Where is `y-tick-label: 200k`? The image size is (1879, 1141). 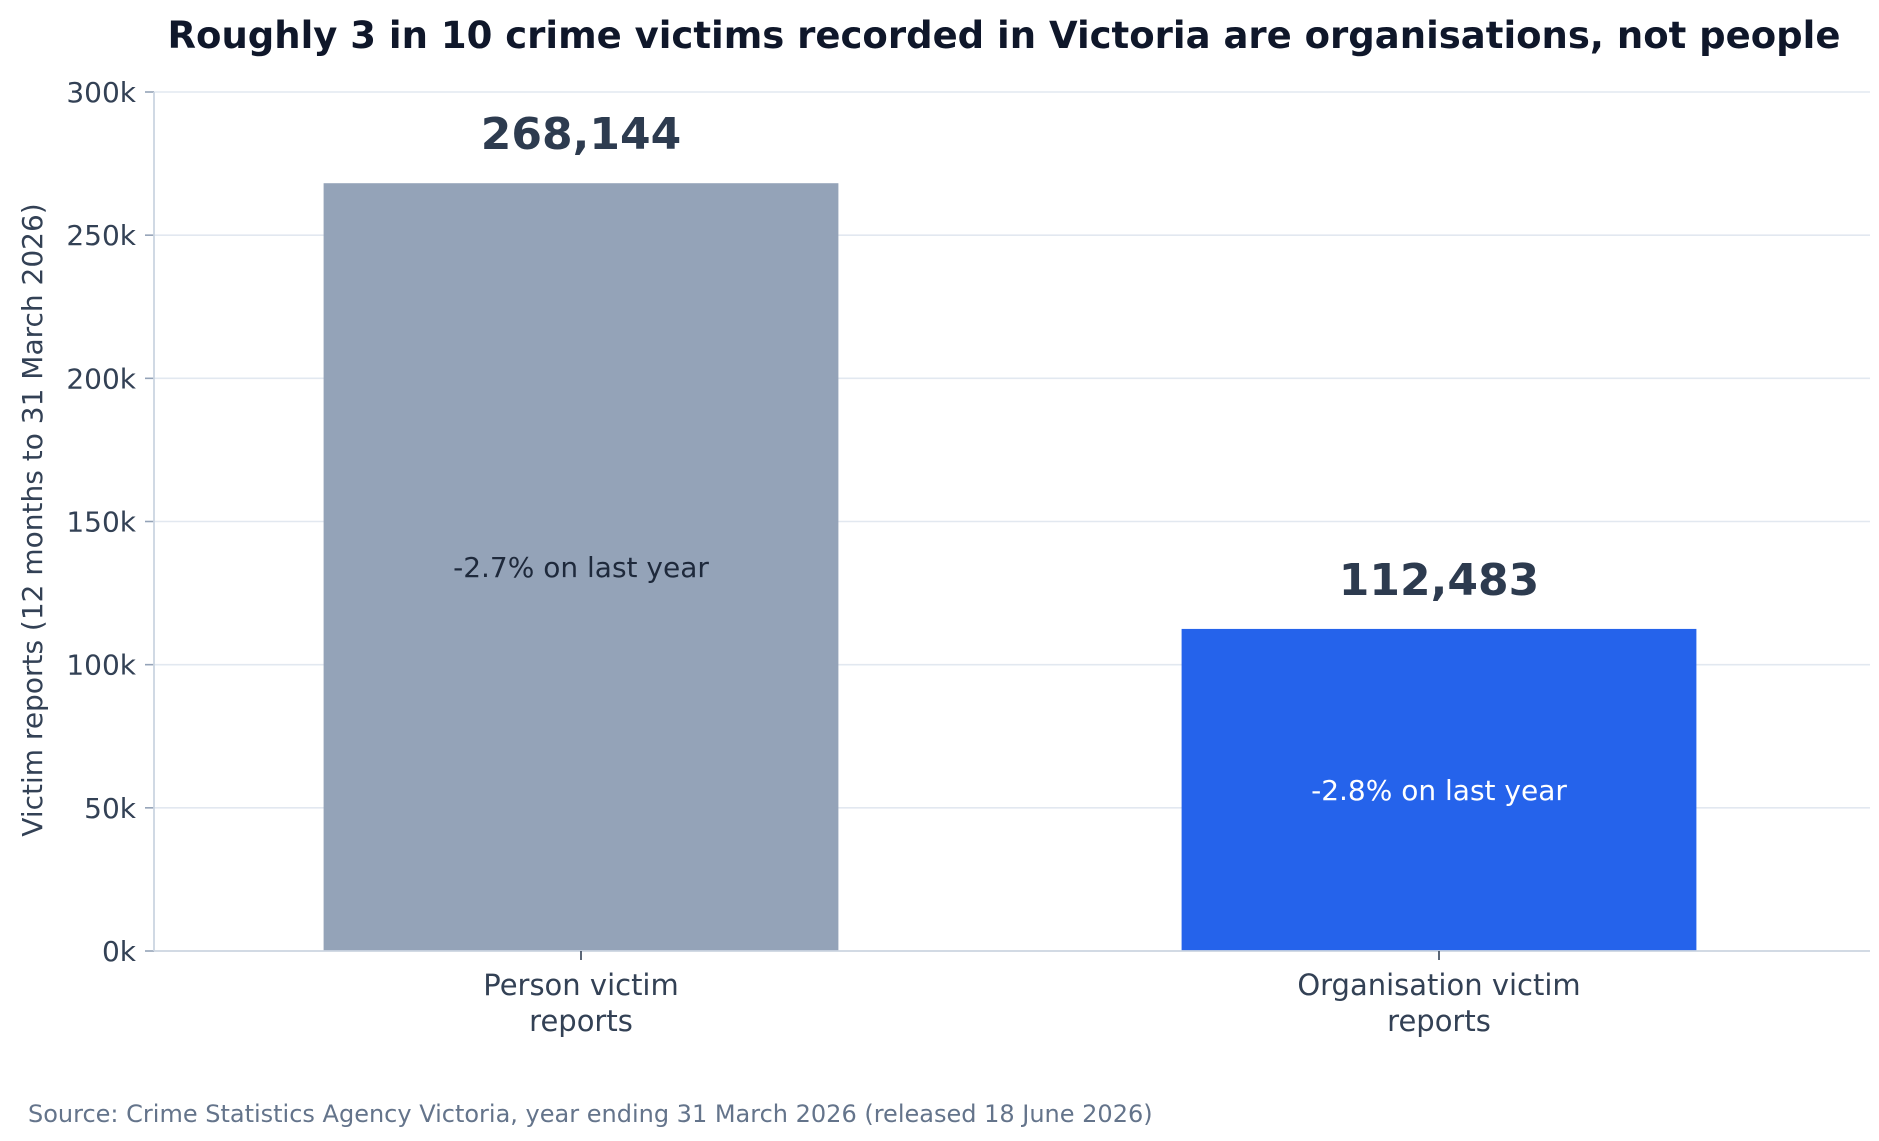
y-tick-label: 200k is located at coordinates (101, 378).